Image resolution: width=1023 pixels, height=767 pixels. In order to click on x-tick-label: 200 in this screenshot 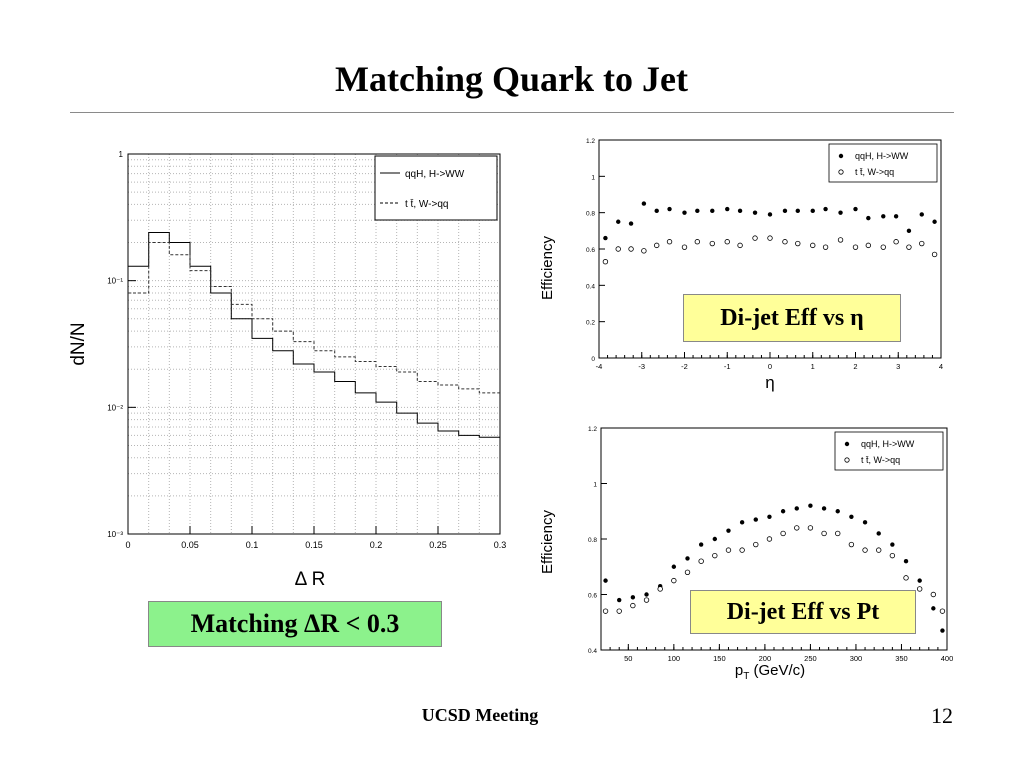, I will do `click(765, 658)`.